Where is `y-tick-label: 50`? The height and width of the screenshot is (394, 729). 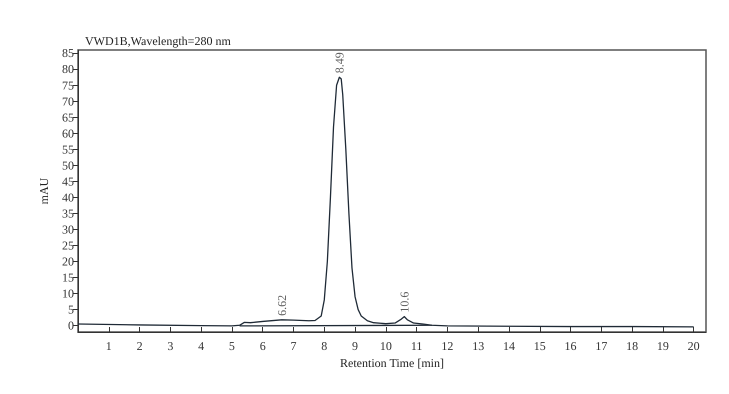 y-tick-label: 50 is located at coordinates (68, 165).